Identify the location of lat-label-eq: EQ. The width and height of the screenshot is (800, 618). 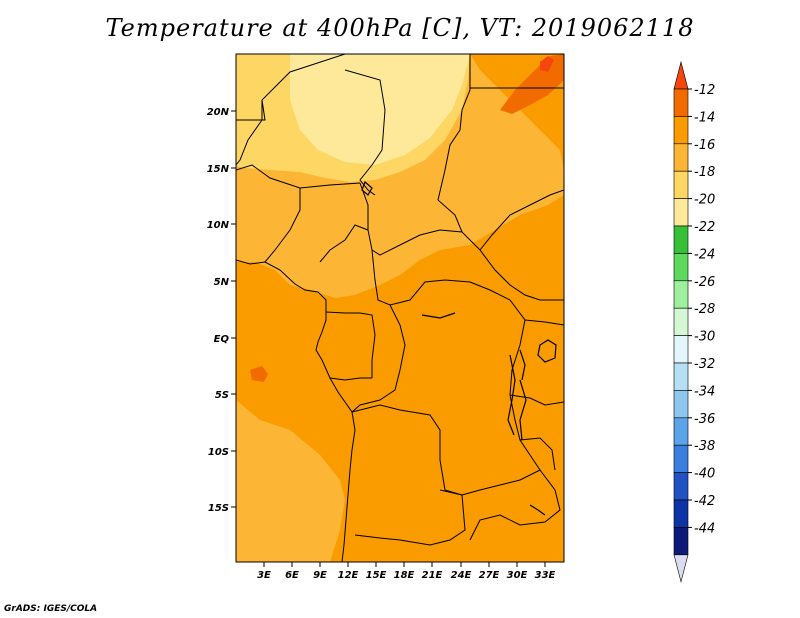
(222, 339).